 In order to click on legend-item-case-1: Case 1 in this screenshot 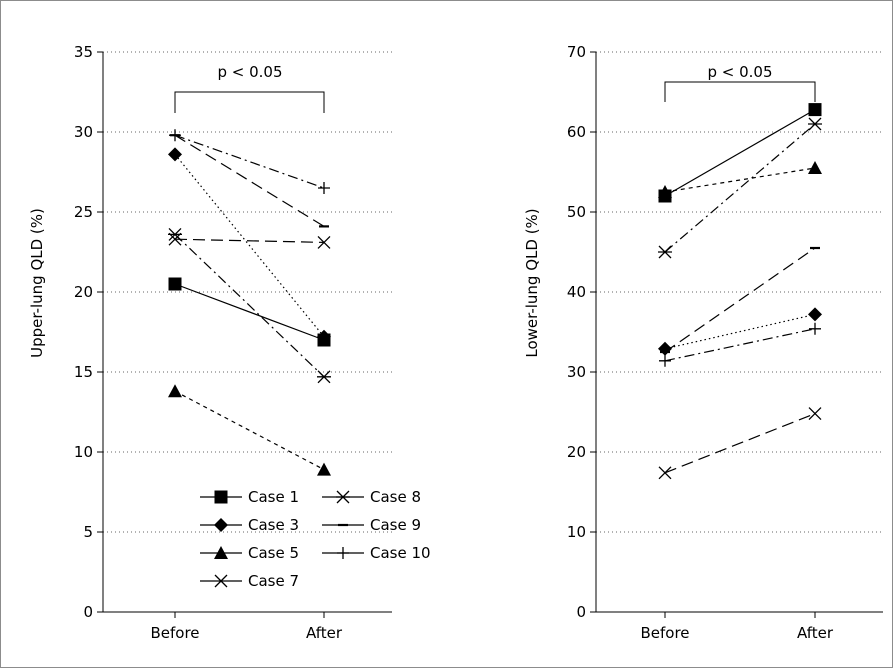, I will do `click(249, 497)`.